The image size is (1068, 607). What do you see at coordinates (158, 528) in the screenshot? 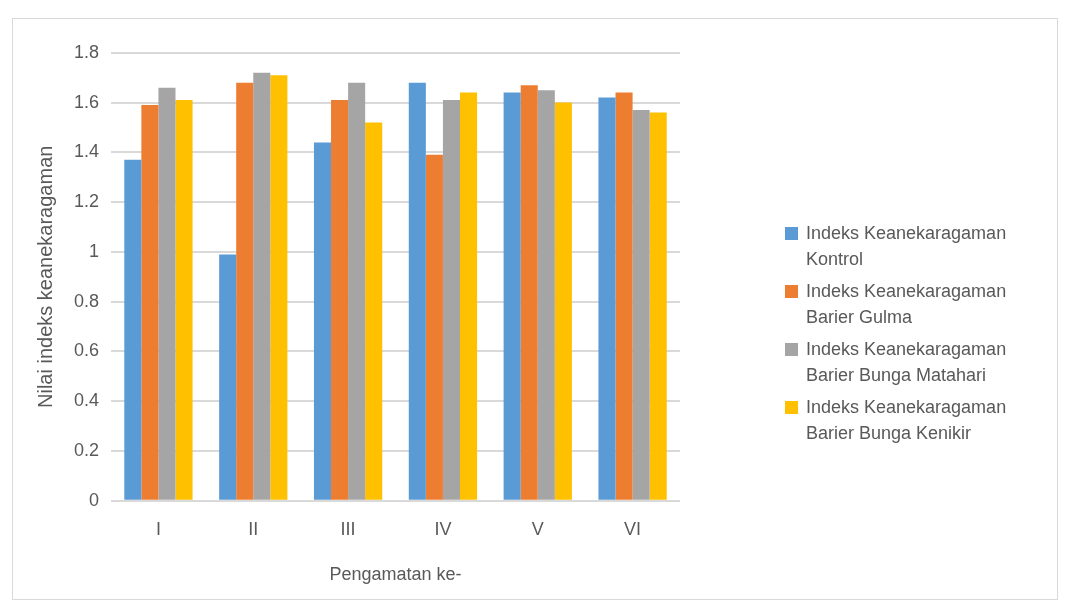
I see `x-tick-label: I` at bounding box center [158, 528].